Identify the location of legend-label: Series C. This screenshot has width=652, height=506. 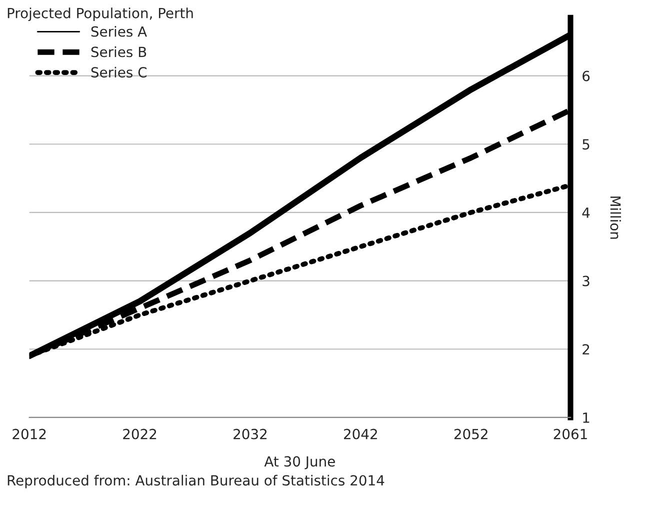
(119, 72).